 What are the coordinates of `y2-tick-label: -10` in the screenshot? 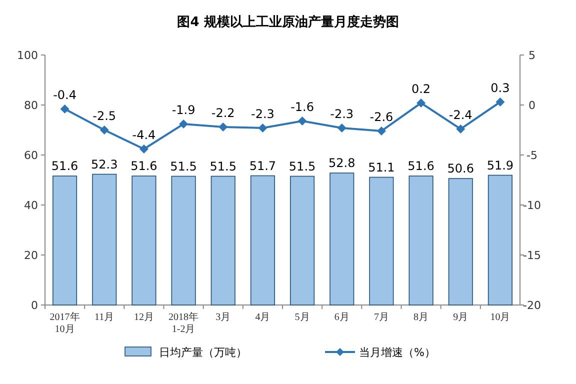 It's located at (532, 205).